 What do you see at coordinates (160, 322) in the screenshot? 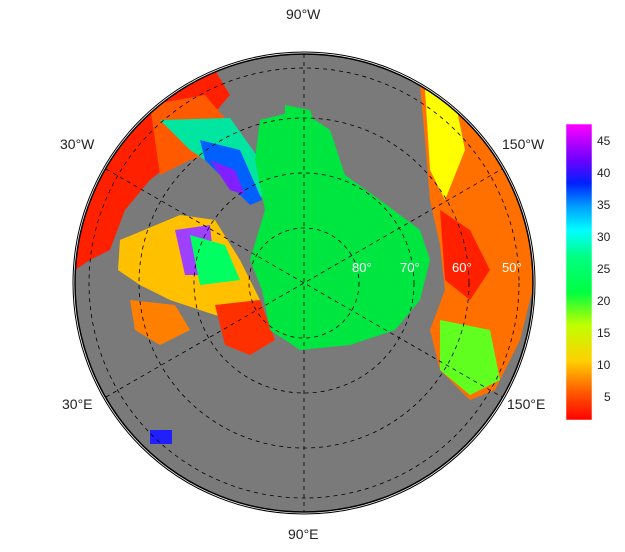
I see `baltic-region` at bounding box center [160, 322].